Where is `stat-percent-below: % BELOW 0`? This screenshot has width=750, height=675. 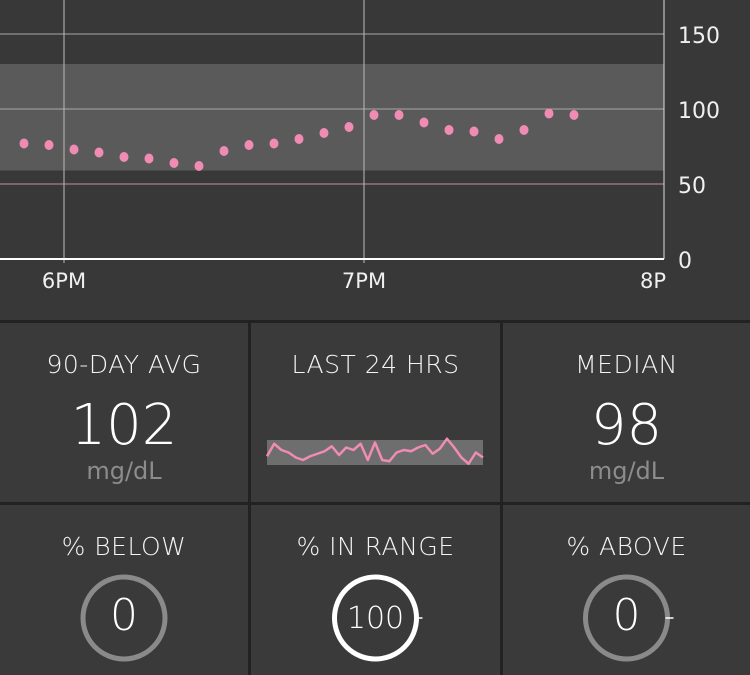 stat-percent-below: % BELOW 0 is located at coordinates (124, 590).